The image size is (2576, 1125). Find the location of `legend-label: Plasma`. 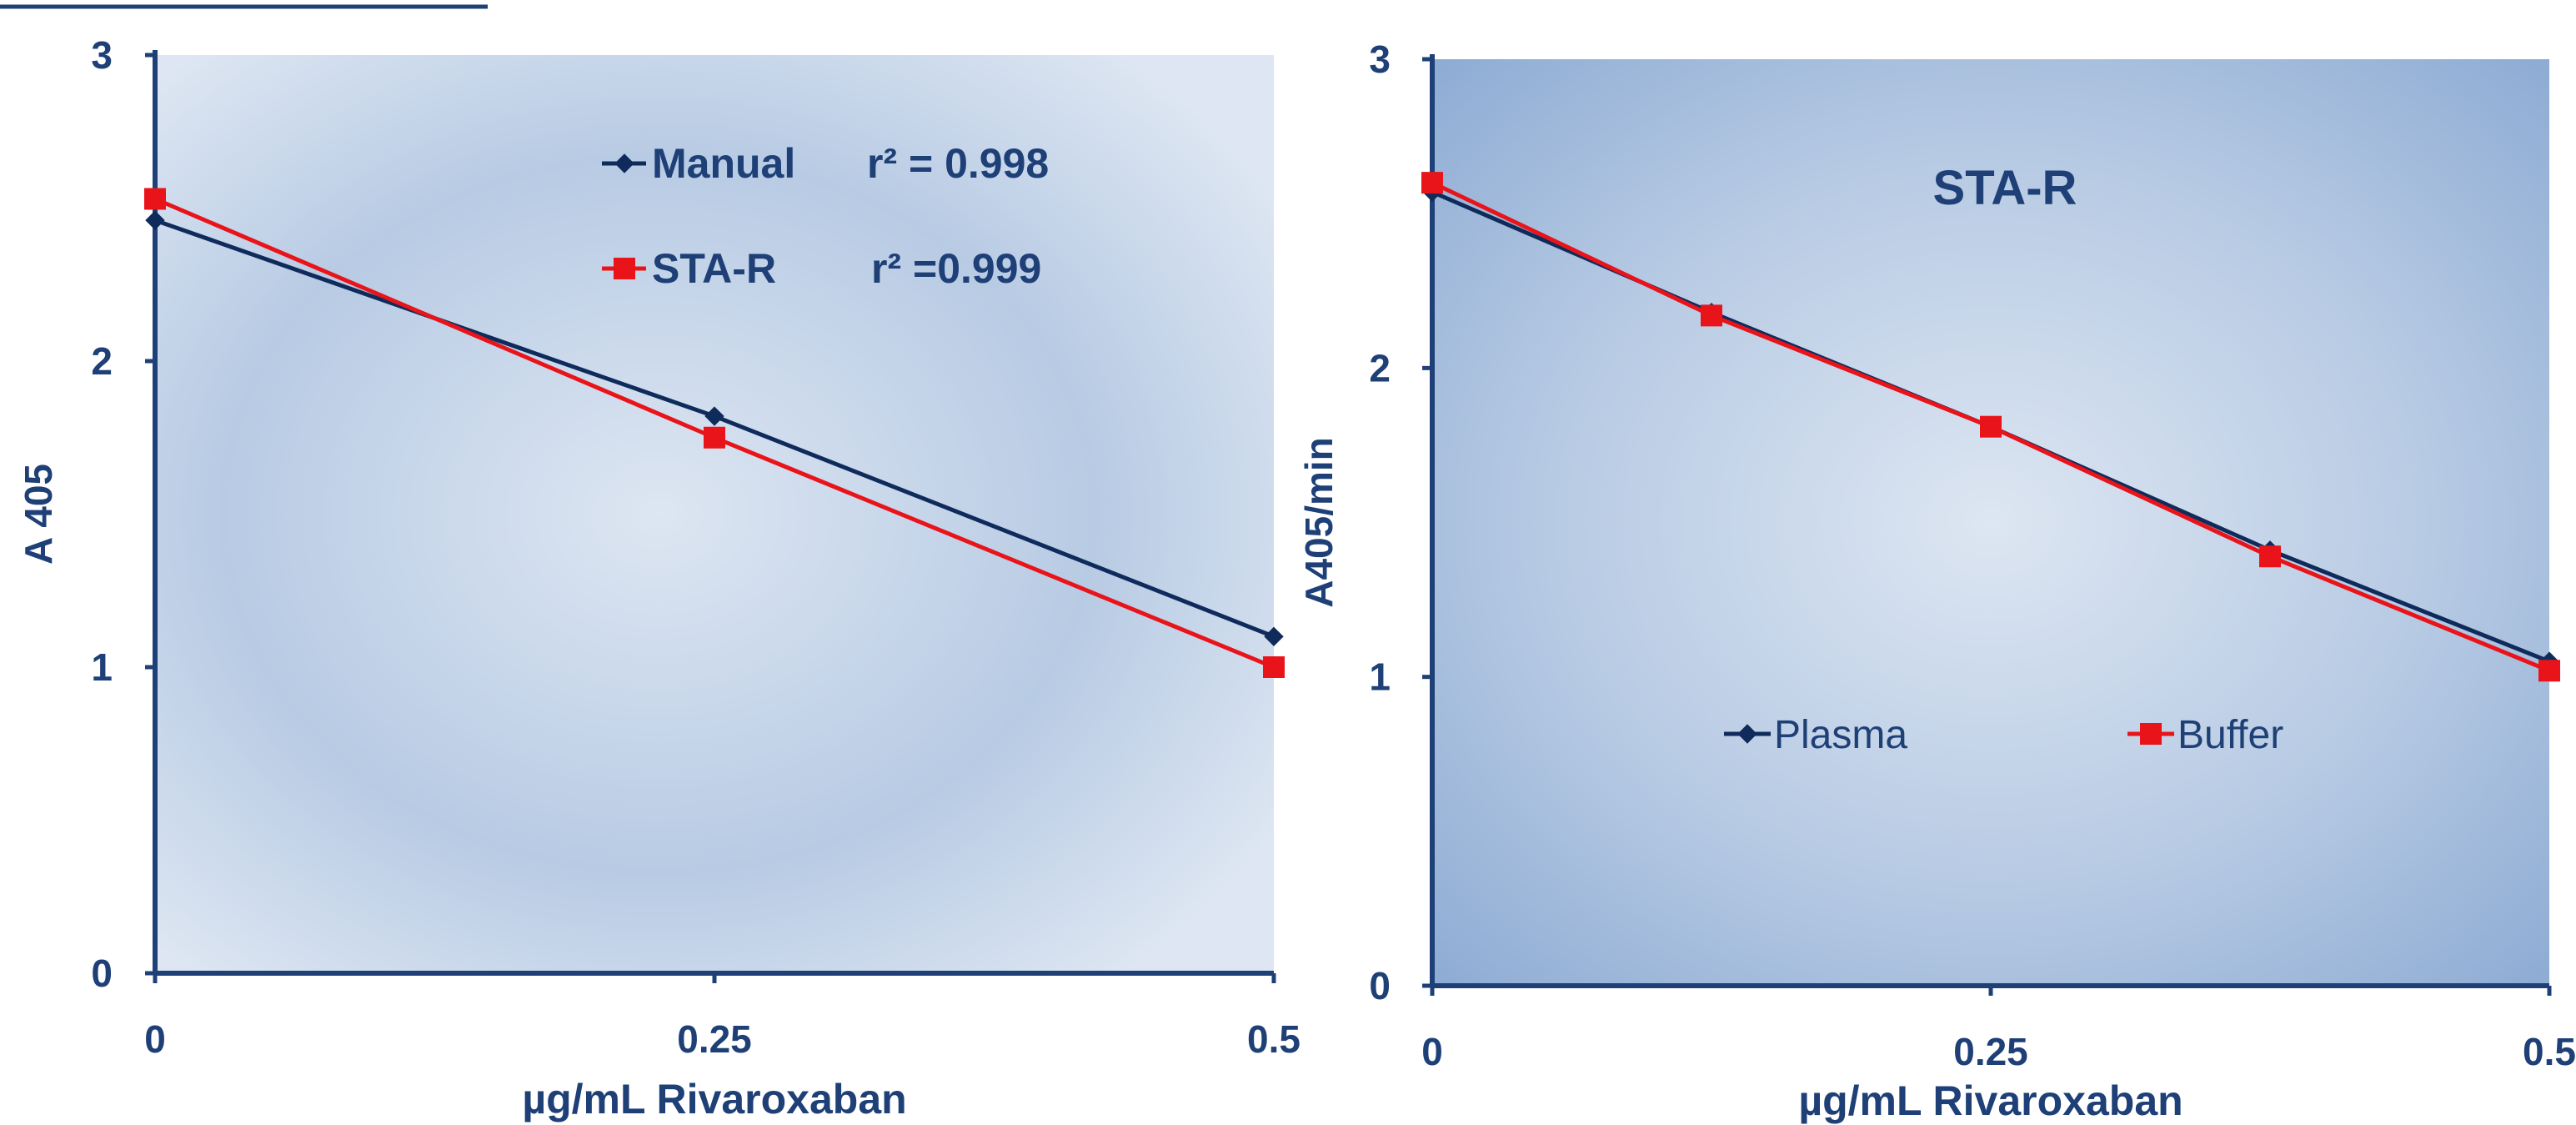

legend-label: Plasma is located at coordinates (1840, 735).